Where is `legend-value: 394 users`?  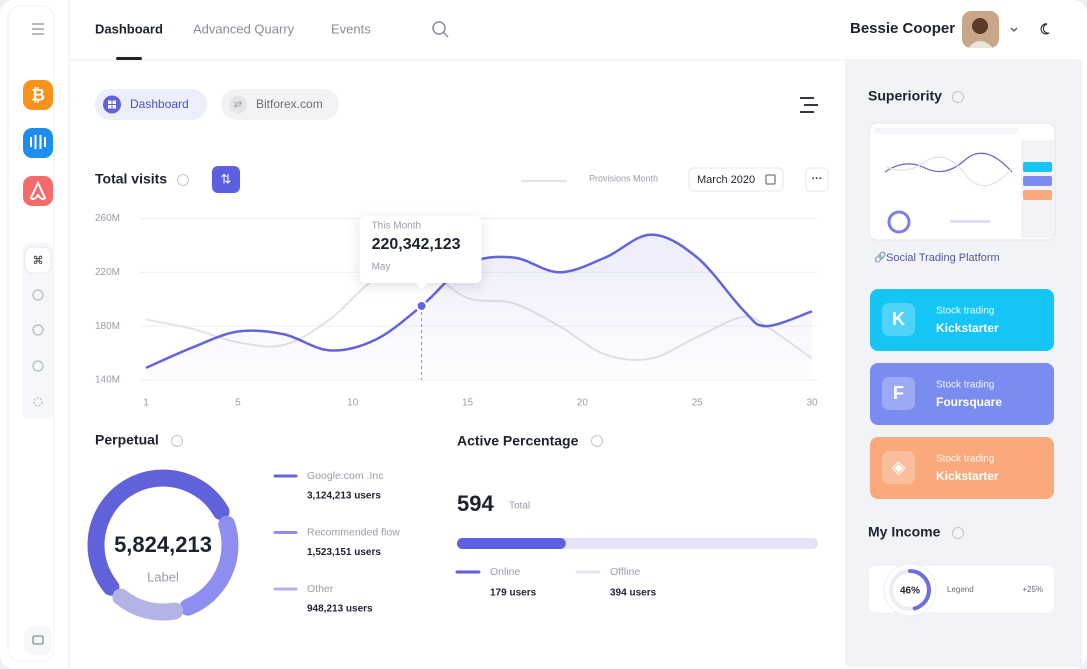
legend-value: 394 users is located at coordinates (633, 593).